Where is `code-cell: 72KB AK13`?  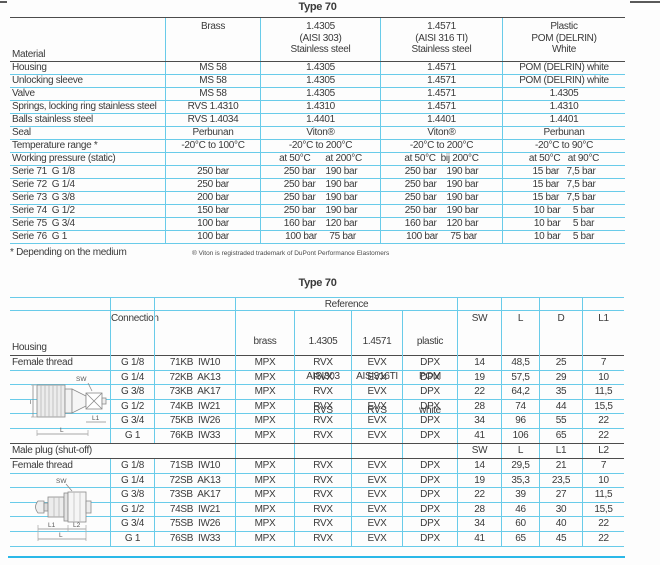
code-cell: 72KB AK13 is located at coordinates (194, 377).